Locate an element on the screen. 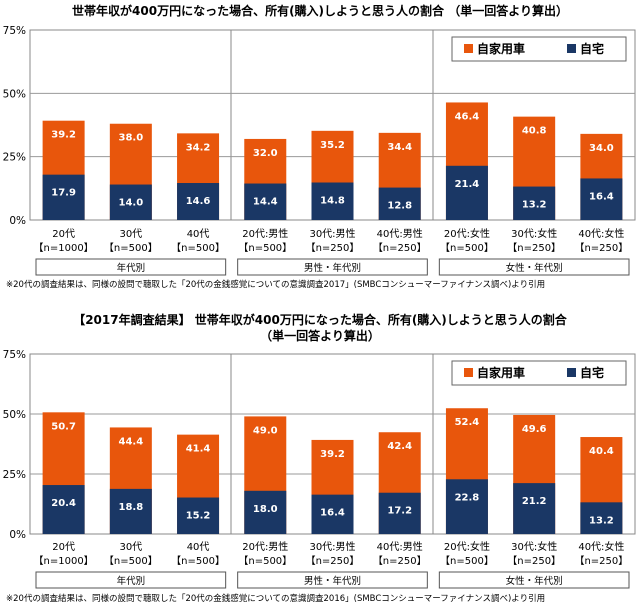 This screenshot has width=640, height=608. legend-box is located at coordinates (539, 49).